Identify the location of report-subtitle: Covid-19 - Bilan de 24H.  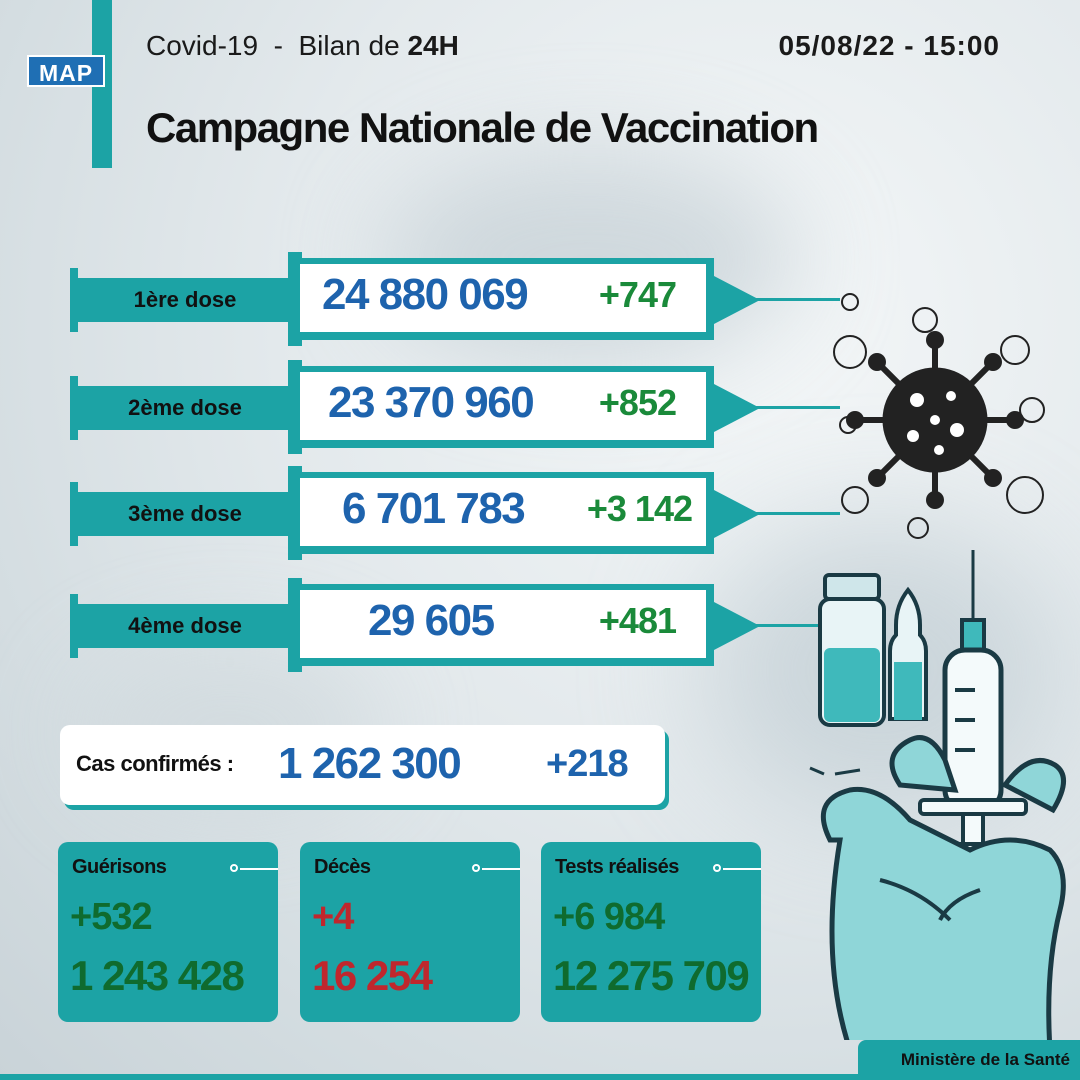
(302, 46).